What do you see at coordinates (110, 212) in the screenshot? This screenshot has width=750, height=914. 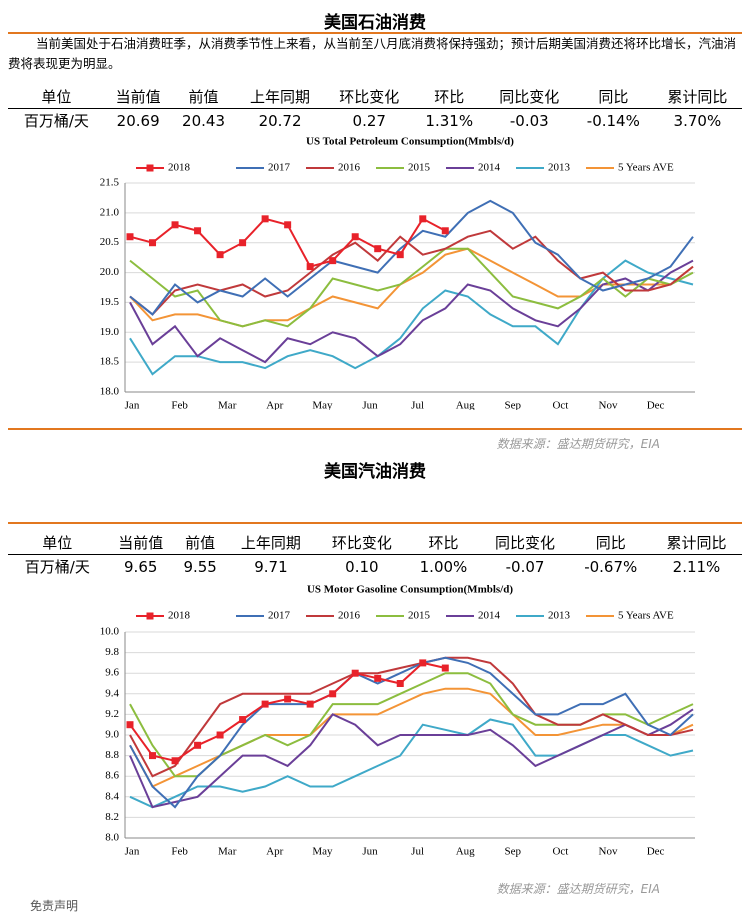 I see `y-tick-label: 21.0` at bounding box center [110, 212].